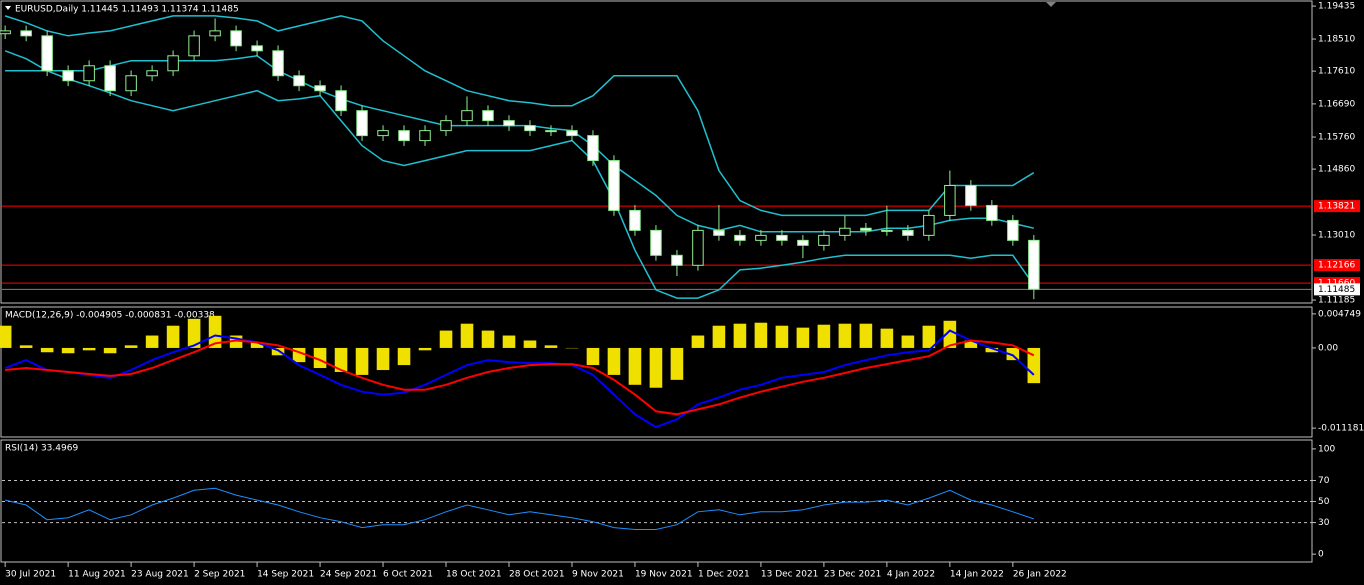  Describe the element at coordinates (598, 575) in the screenshot. I see `x-tick-label: 9 Nov 2021` at that location.